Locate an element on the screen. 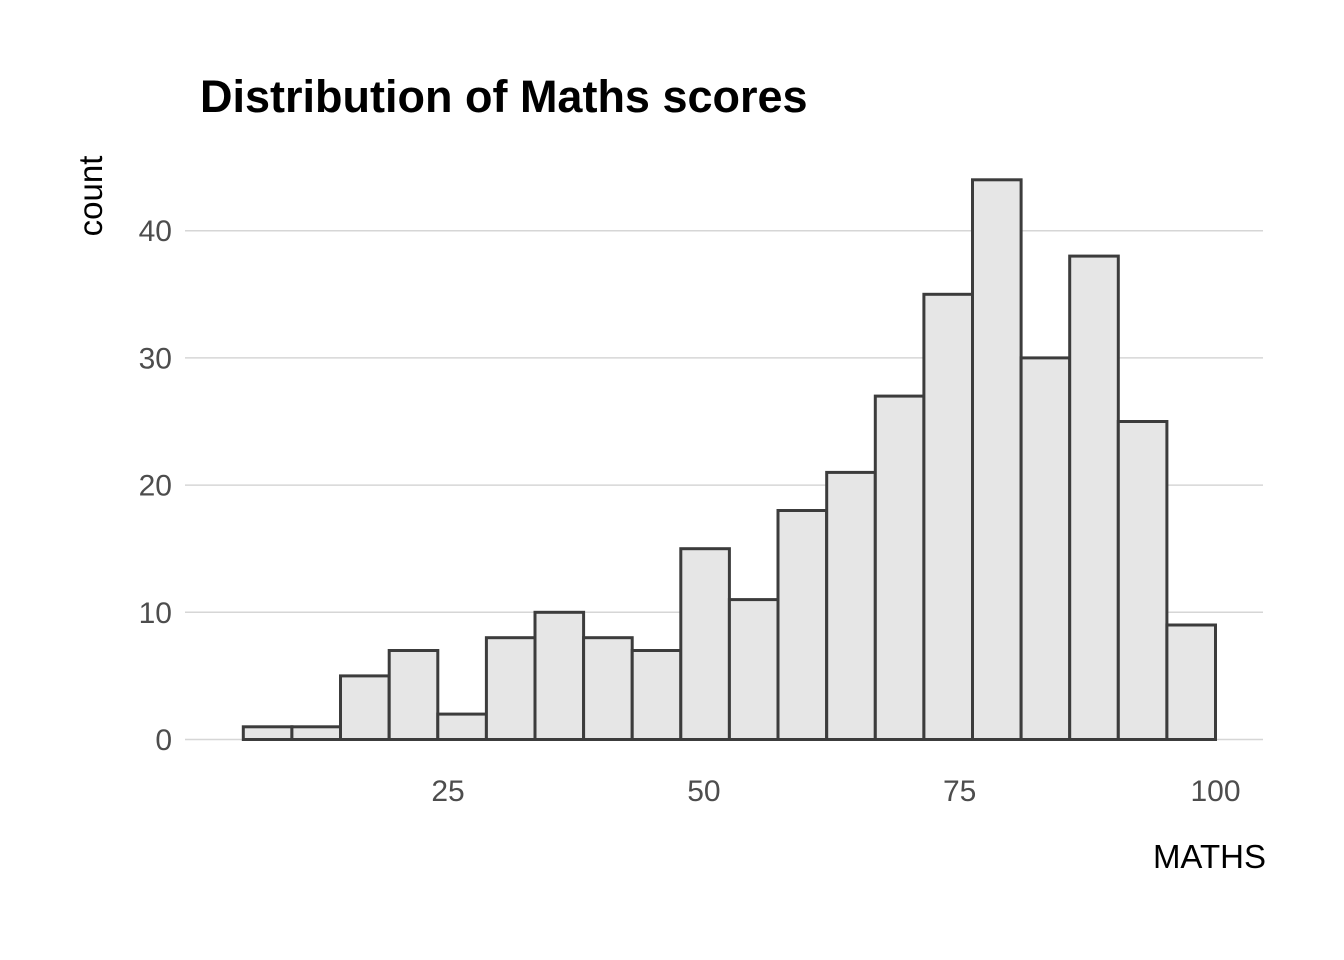  y-axis-tick-labels: 0 10 20 30 40 is located at coordinates (155, 486).